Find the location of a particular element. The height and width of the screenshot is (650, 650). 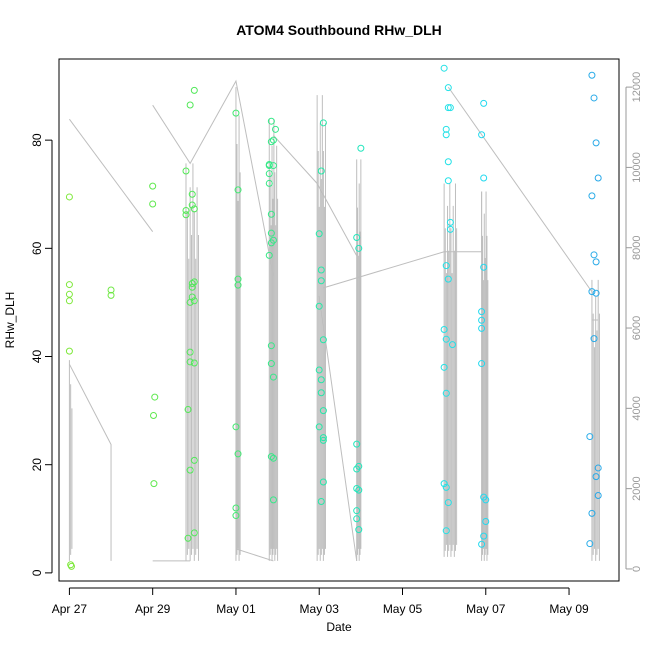

y-right-tick-label: 8000 is located at coordinates (637, 247).